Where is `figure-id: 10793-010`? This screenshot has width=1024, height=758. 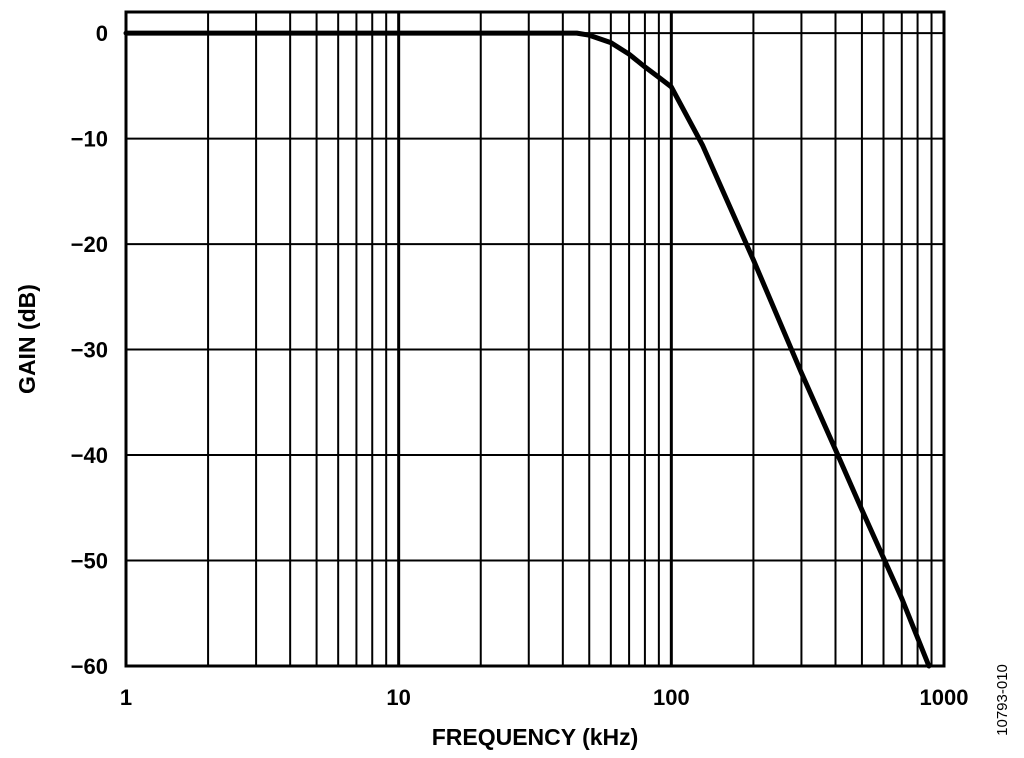
figure-id: 10793-010 is located at coordinates (1002, 700).